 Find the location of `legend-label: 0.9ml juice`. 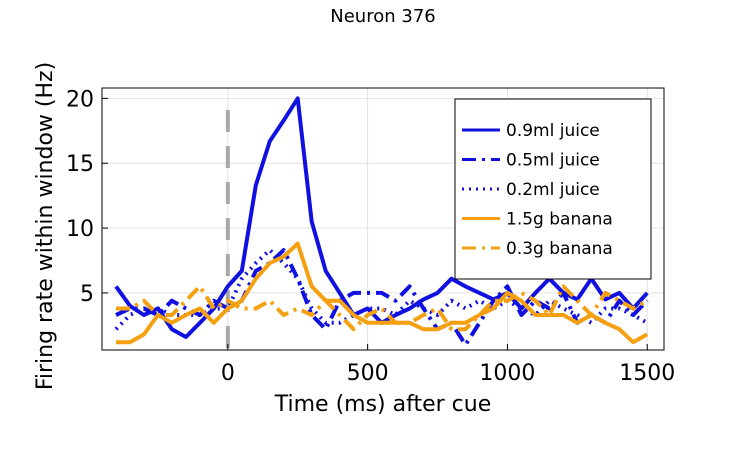

legend-label: 0.9ml juice is located at coordinates (553, 131).